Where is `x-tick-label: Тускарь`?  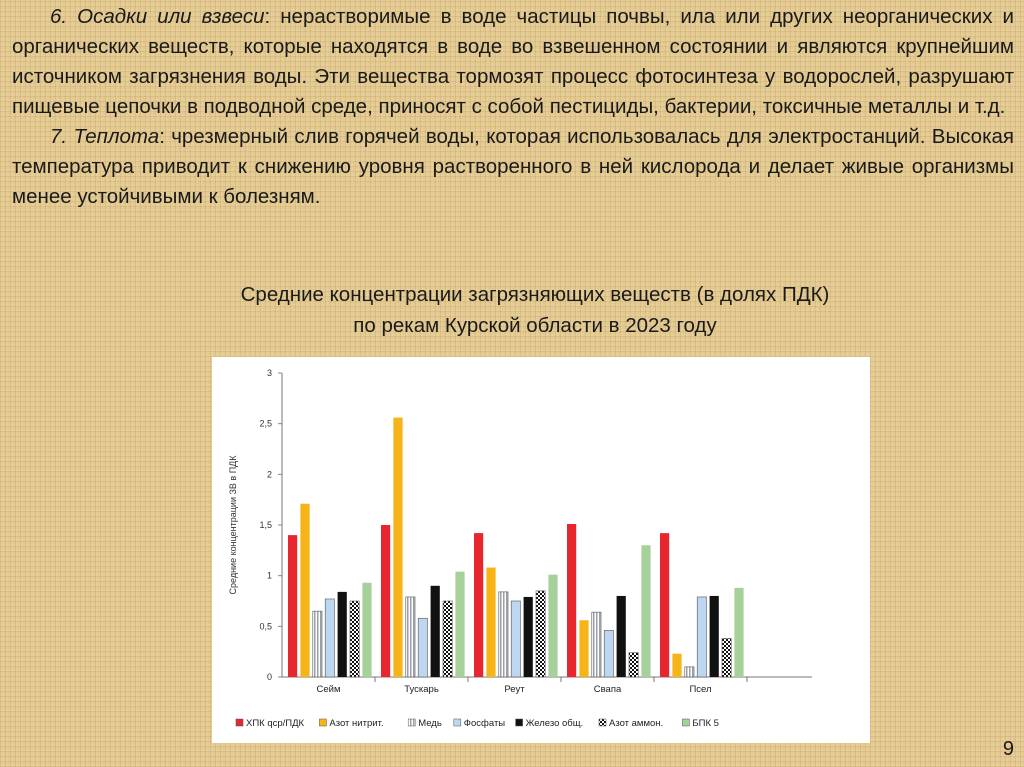
x-tick-label: Тускарь is located at coordinates (421, 689).